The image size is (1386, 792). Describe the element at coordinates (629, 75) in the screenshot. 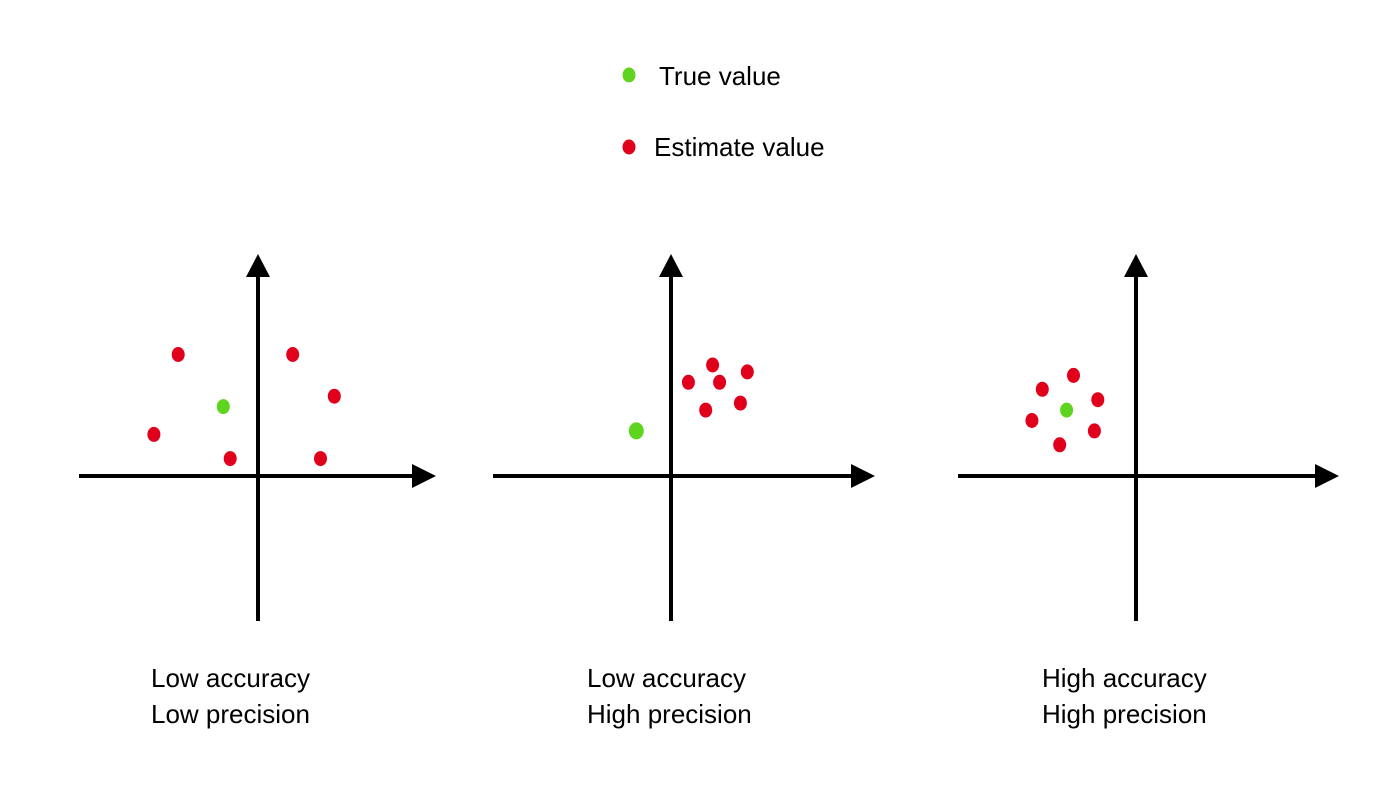

I see `legend-true-value-marker` at that location.